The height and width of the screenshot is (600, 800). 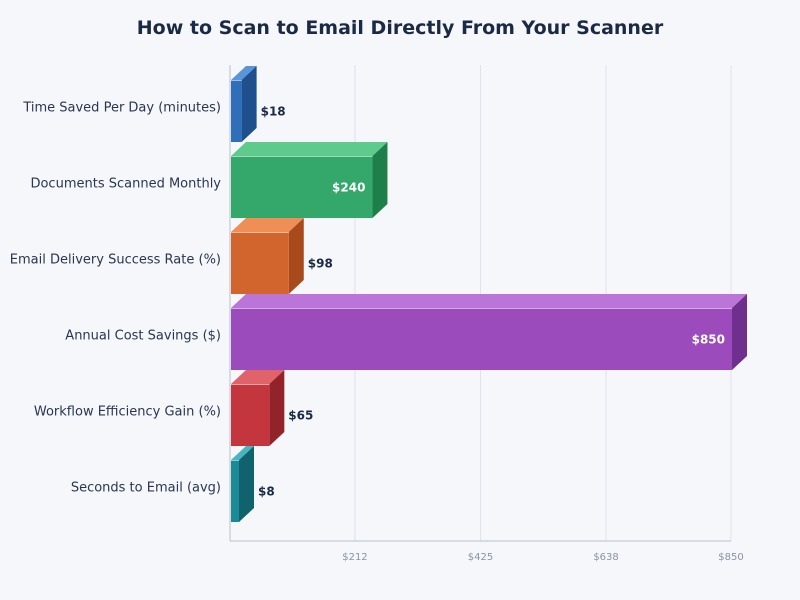 What do you see at coordinates (273, 112) in the screenshot?
I see `value-label: $18` at bounding box center [273, 112].